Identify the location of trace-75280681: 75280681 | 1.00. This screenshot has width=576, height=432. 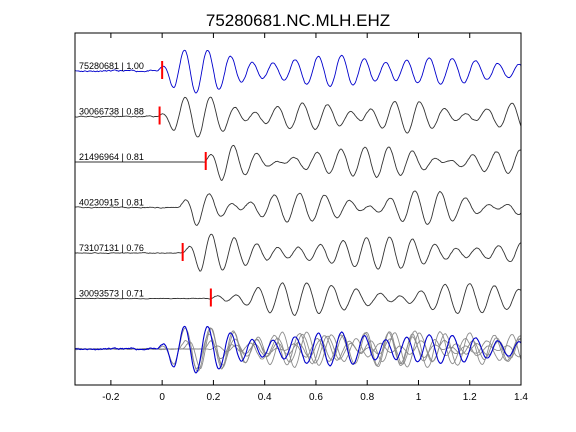
(298, 71).